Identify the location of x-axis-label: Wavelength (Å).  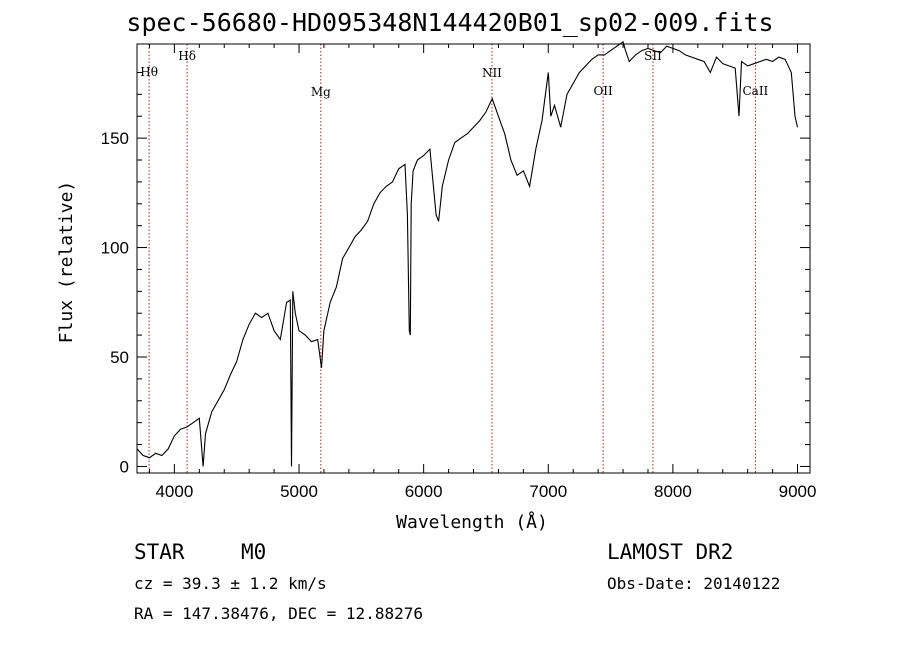
(472, 522).